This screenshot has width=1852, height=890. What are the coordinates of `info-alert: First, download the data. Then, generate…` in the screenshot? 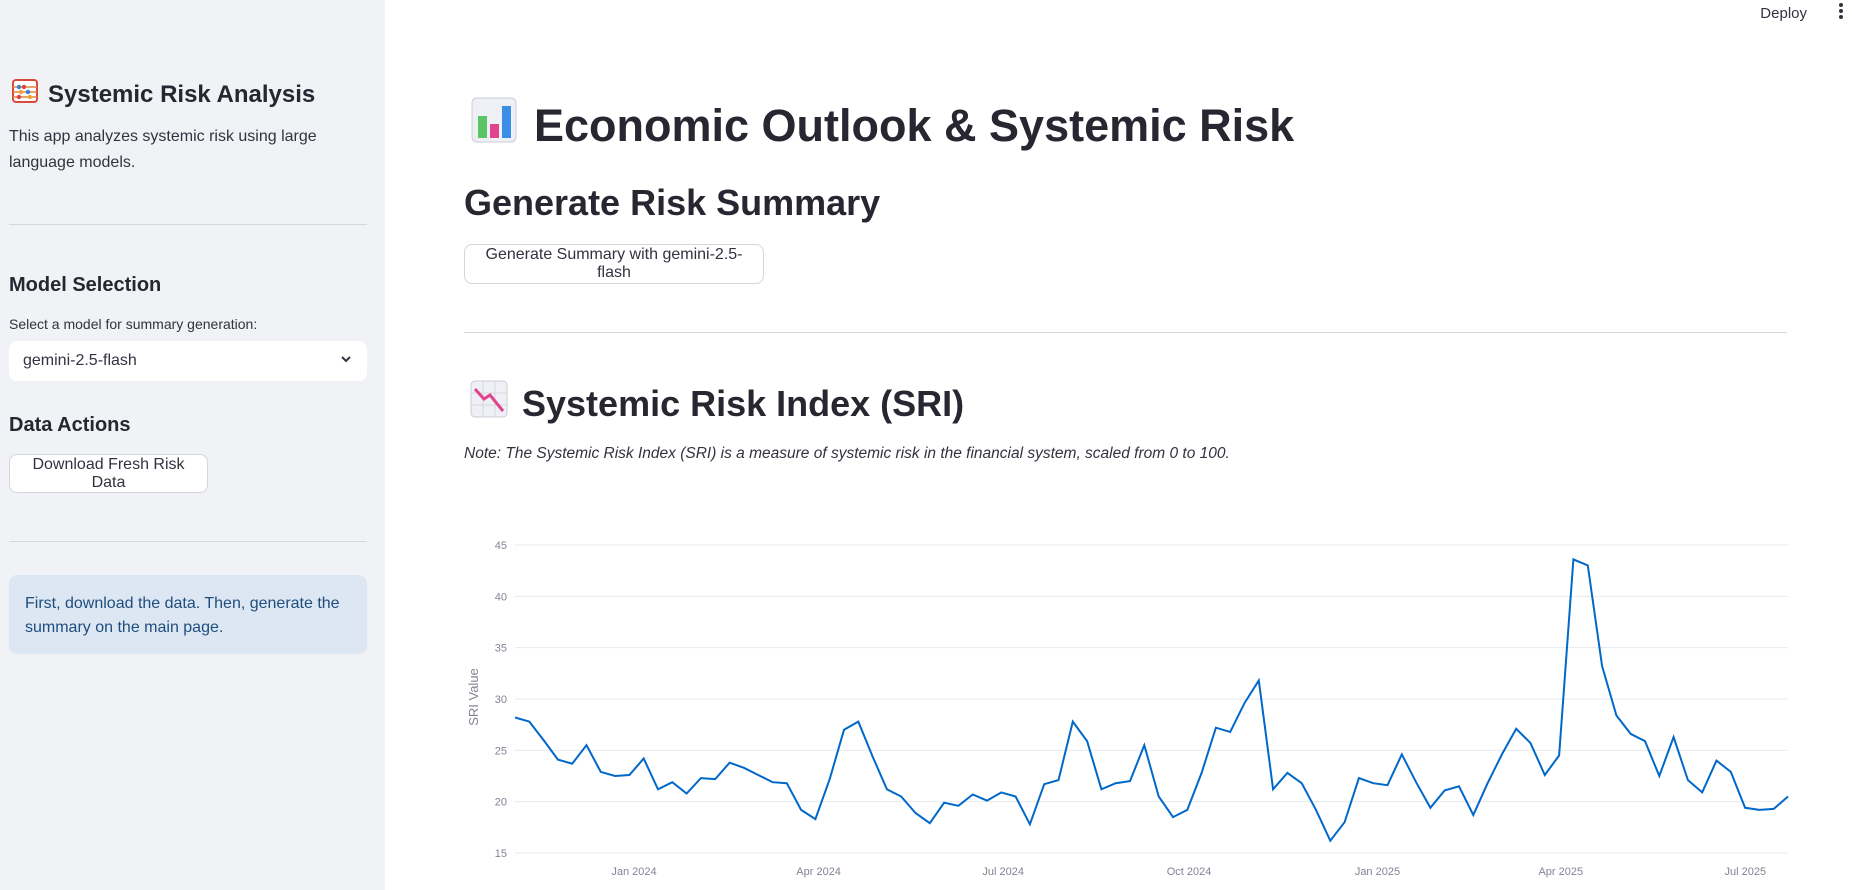 It's located at (188, 614).